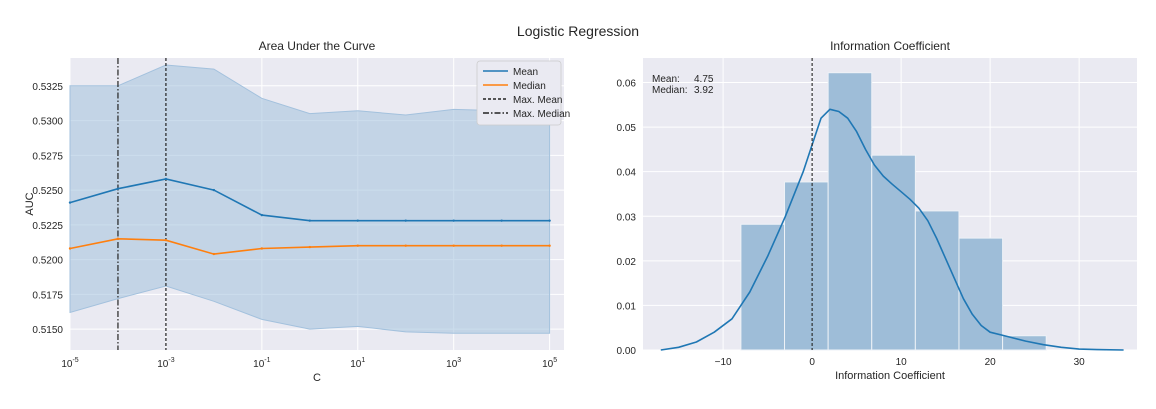 This screenshot has width=1156, height=409. I want to click on auc-x-axis-label: C, so click(317, 378).